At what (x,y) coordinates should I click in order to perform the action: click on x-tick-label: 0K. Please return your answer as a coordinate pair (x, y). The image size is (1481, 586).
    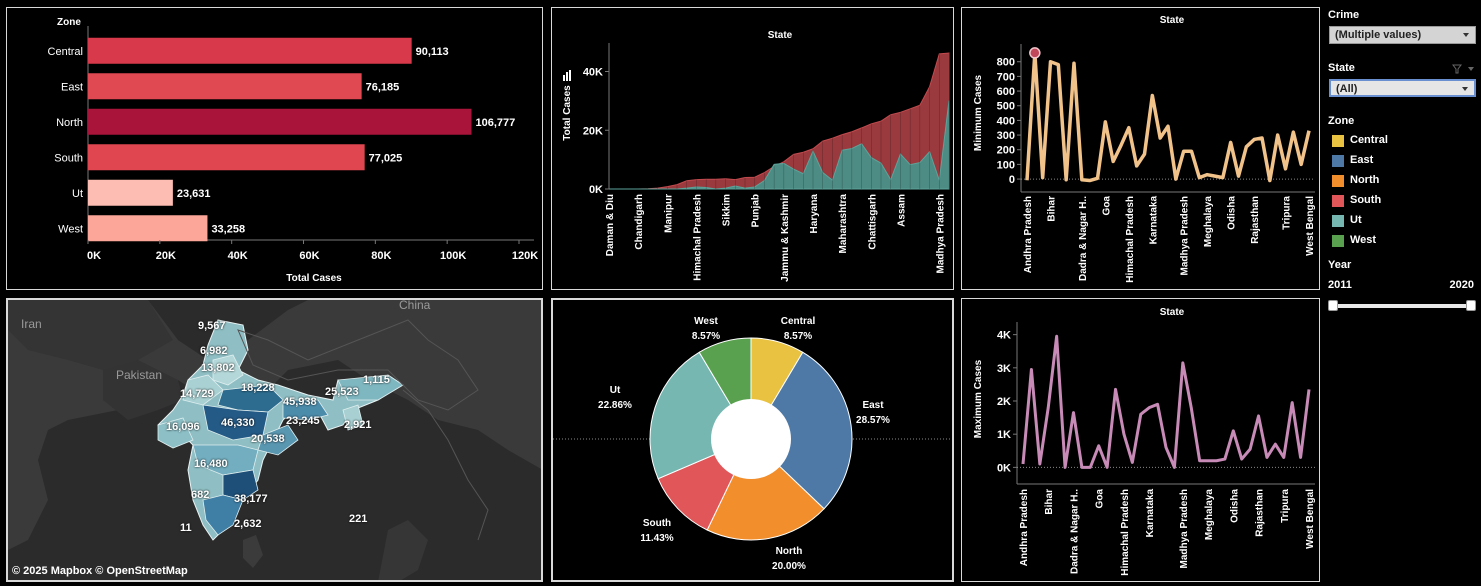
    Looking at the image, I should click on (94, 256).